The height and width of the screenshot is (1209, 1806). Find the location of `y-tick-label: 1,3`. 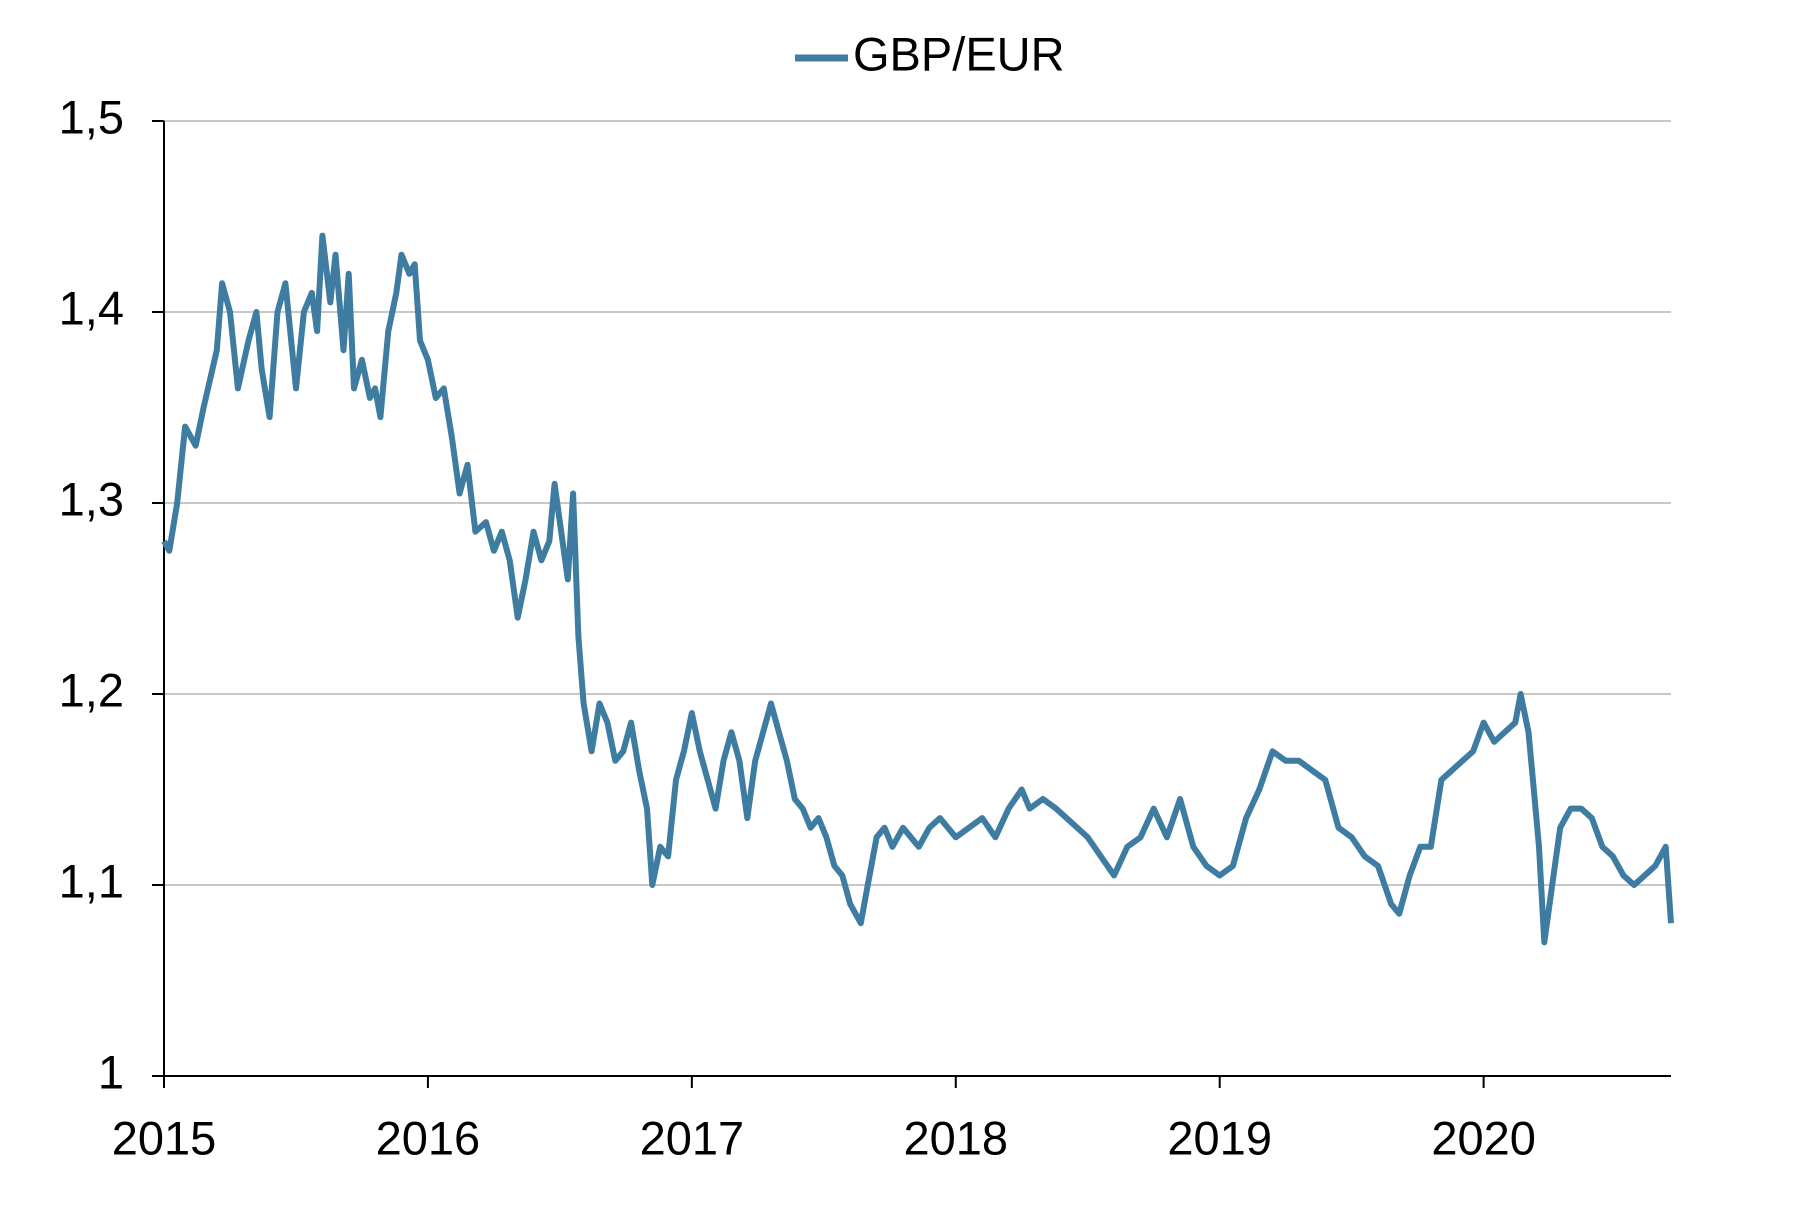

y-tick-label: 1,3 is located at coordinates (91, 498).